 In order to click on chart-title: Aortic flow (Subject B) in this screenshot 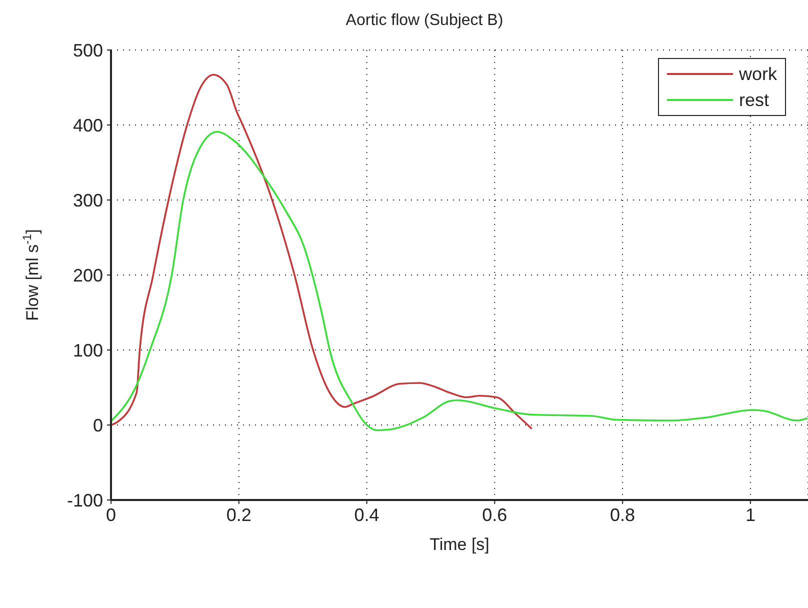, I will do `click(424, 21)`.